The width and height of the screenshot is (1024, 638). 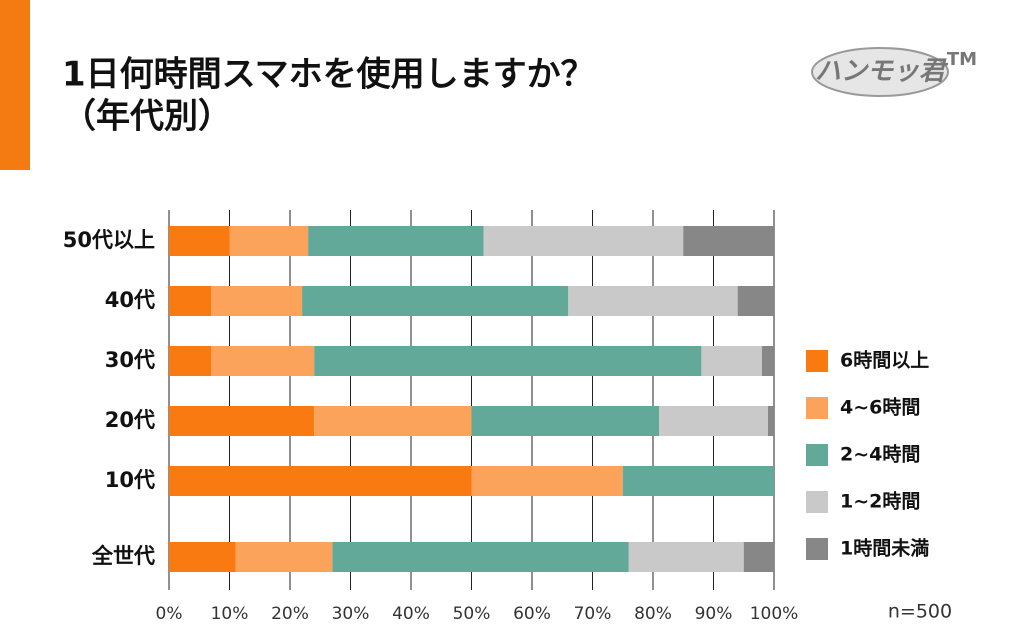 What do you see at coordinates (593, 614) in the screenshot?
I see `x-tick-label: 70%` at bounding box center [593, 614].